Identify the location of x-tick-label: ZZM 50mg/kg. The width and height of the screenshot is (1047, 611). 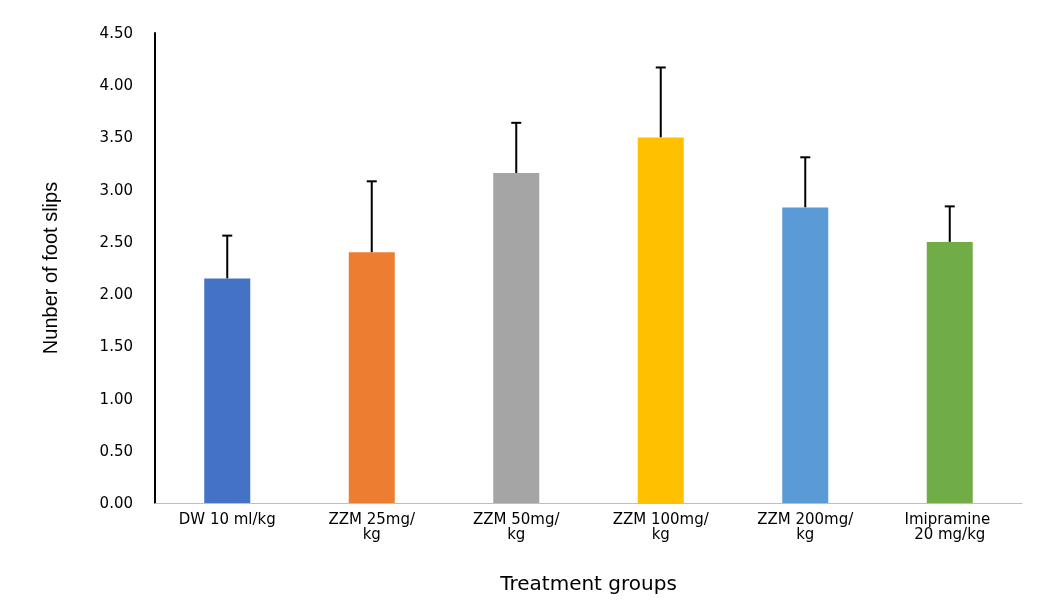
(516, 526).